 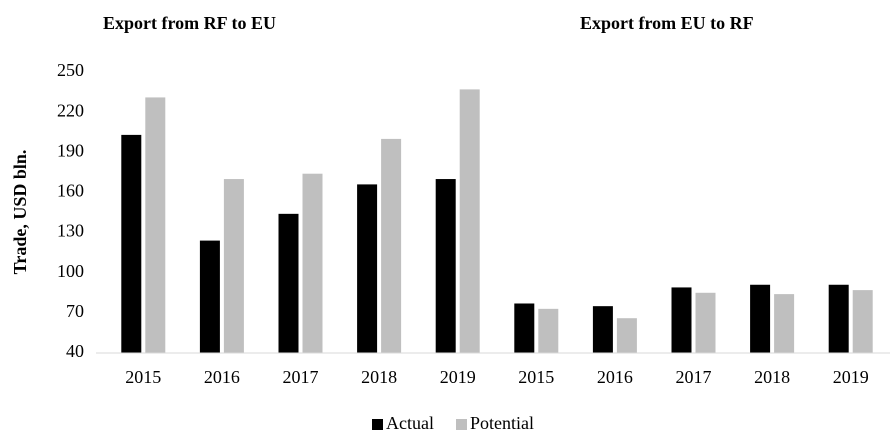 What do you see at coordinates (189, 23) in the screenshot?
I see `group-title: Export from RF to EU` at bounding box center [189, 23].